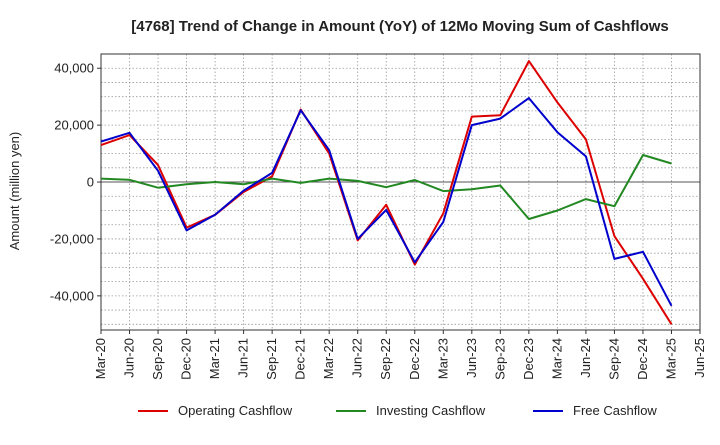  Describe the element at coordinates (613, 359) in the screenshot. I see `x-tick-label: Sep-24` at that location.